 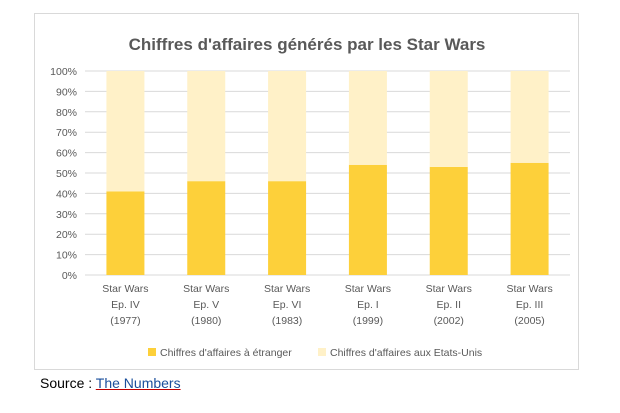 I want to click on y-tick-label: 20%, so click(x=66, y=235).